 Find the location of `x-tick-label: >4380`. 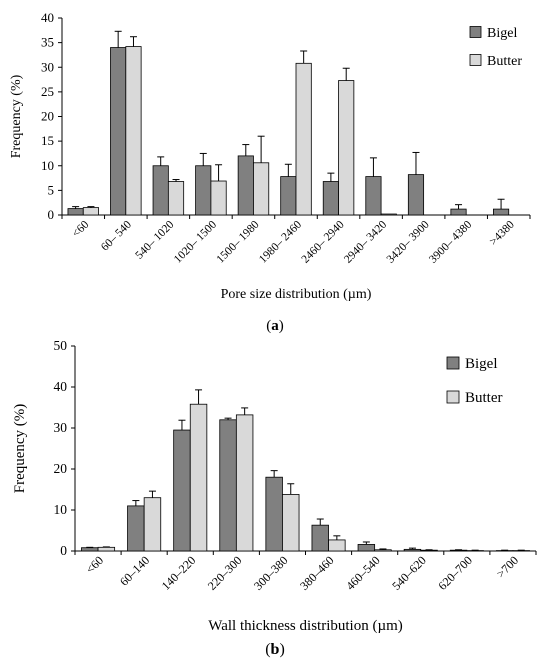

x-tick-label: >4380 is located at coordinates (503, 233).